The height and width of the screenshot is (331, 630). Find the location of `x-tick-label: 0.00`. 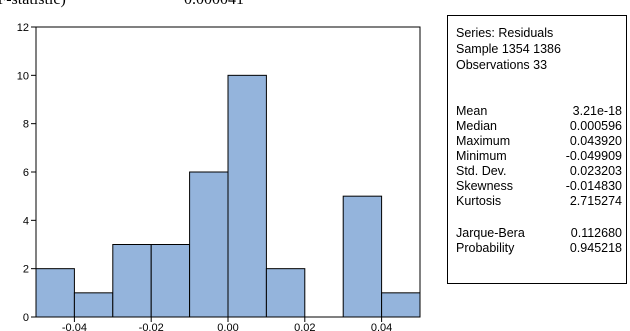

x-tick-label: 0.00 is located at coordinates (227, 326).